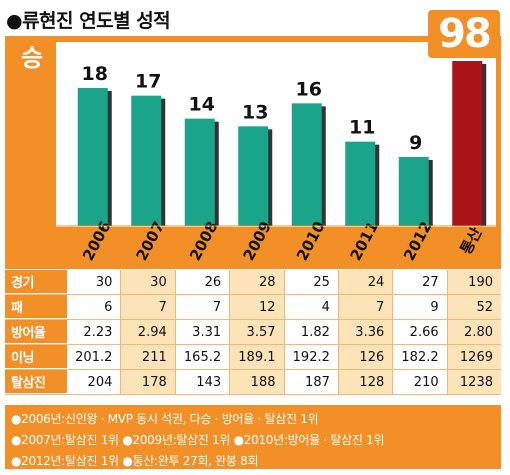  I want to click on table-cell: 187, so click(311, 382).